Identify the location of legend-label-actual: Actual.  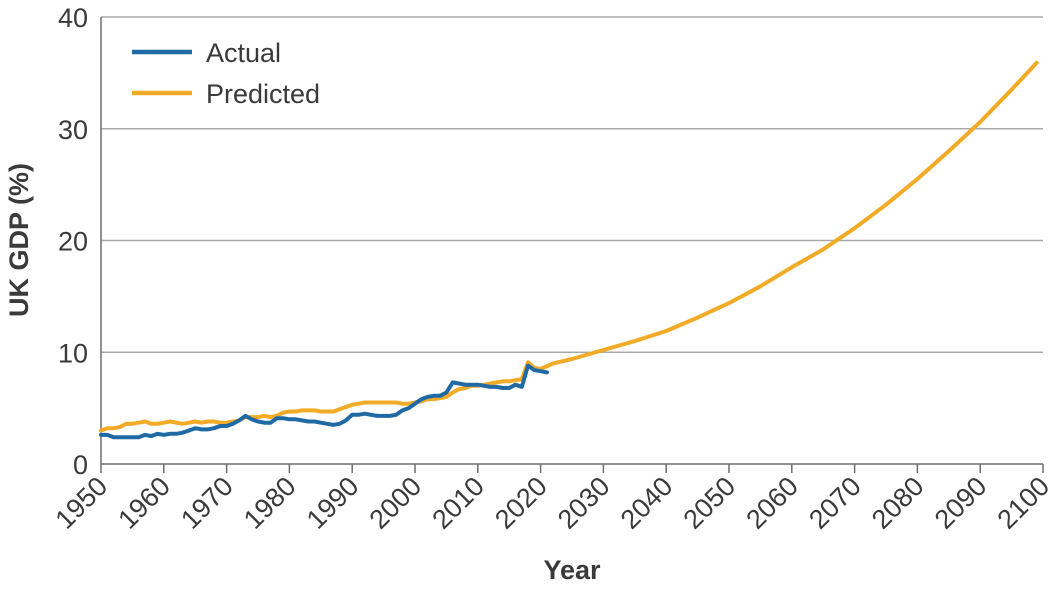
(243, 53).